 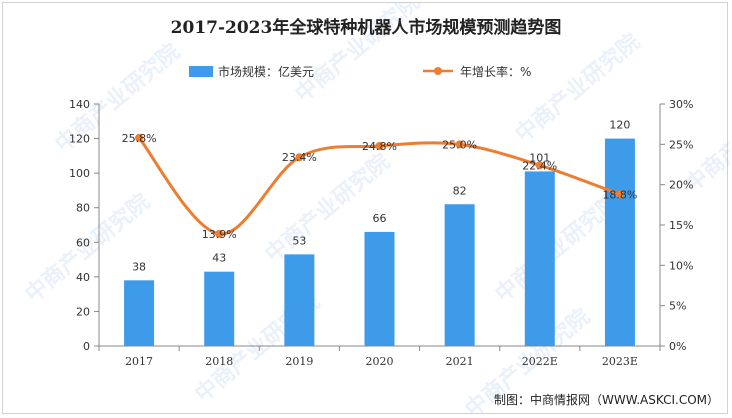 I want to click on right-tick-label: 10%, so click(x=681, y=265).